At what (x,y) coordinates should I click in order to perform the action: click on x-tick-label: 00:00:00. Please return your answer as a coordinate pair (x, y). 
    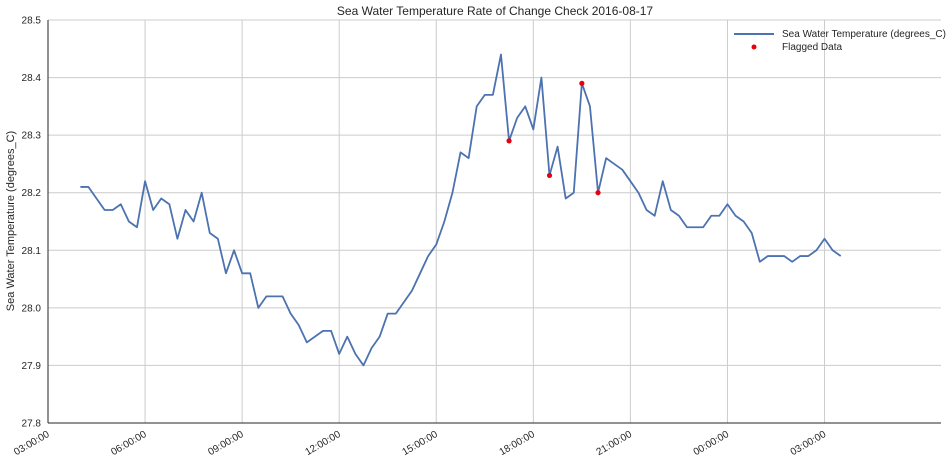
    Looking at the image, I should click on (712, 443).